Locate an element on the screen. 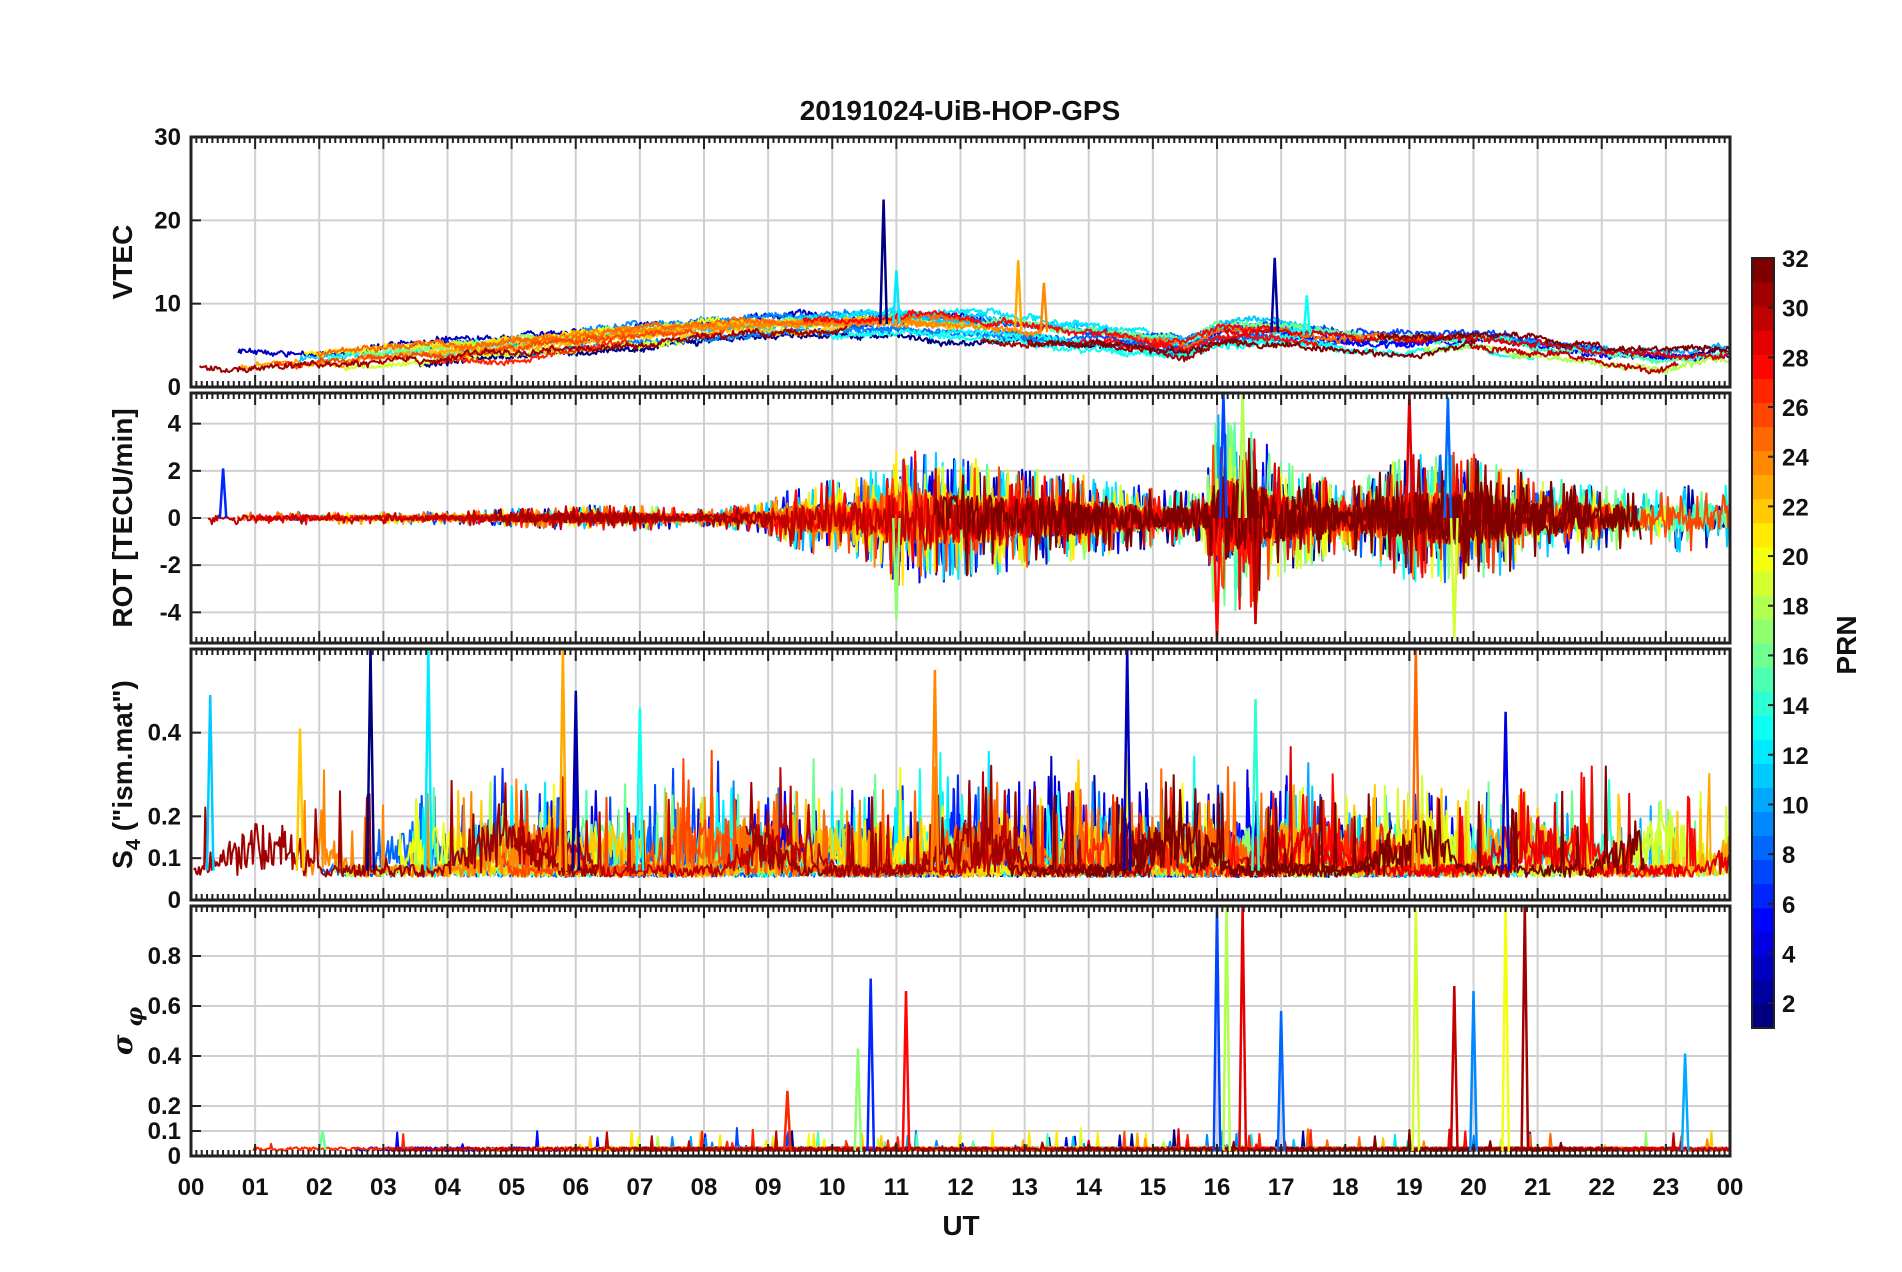 Image resolution: width=1902 pixels, height=1272 pixels. x-tick-label: 21 is located at coordinates (1537, 1187).